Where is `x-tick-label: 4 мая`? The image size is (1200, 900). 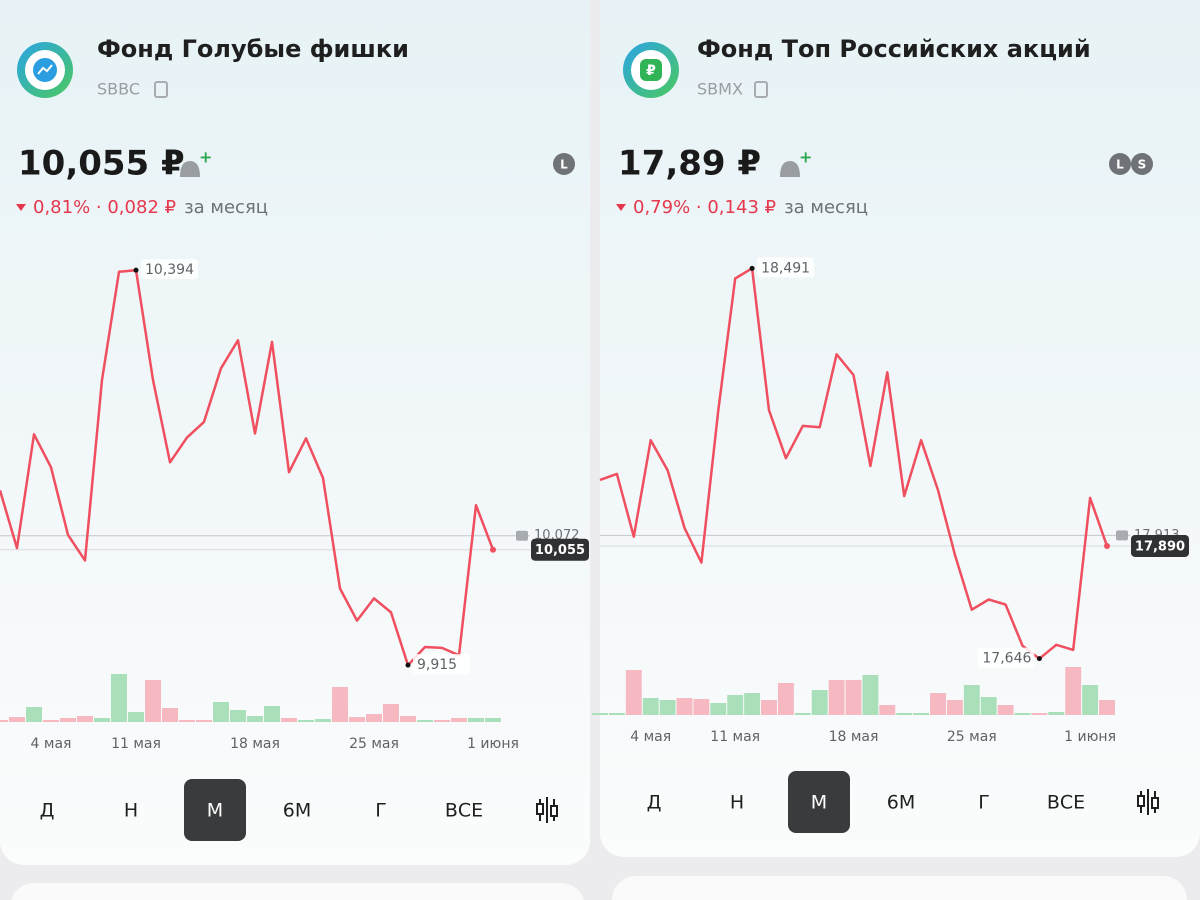 x-tick-label: 4 мая is located at coordinates (650, 737).